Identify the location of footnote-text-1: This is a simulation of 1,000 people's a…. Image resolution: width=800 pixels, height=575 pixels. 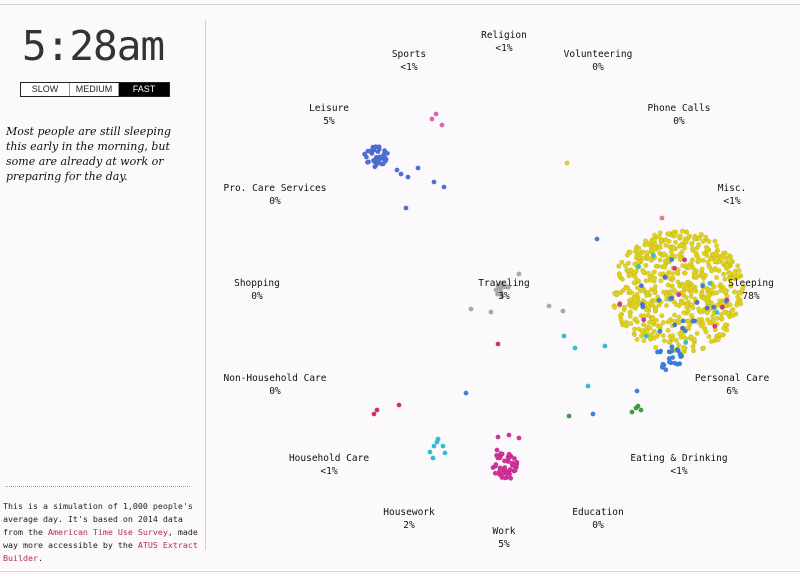
(98, 519).